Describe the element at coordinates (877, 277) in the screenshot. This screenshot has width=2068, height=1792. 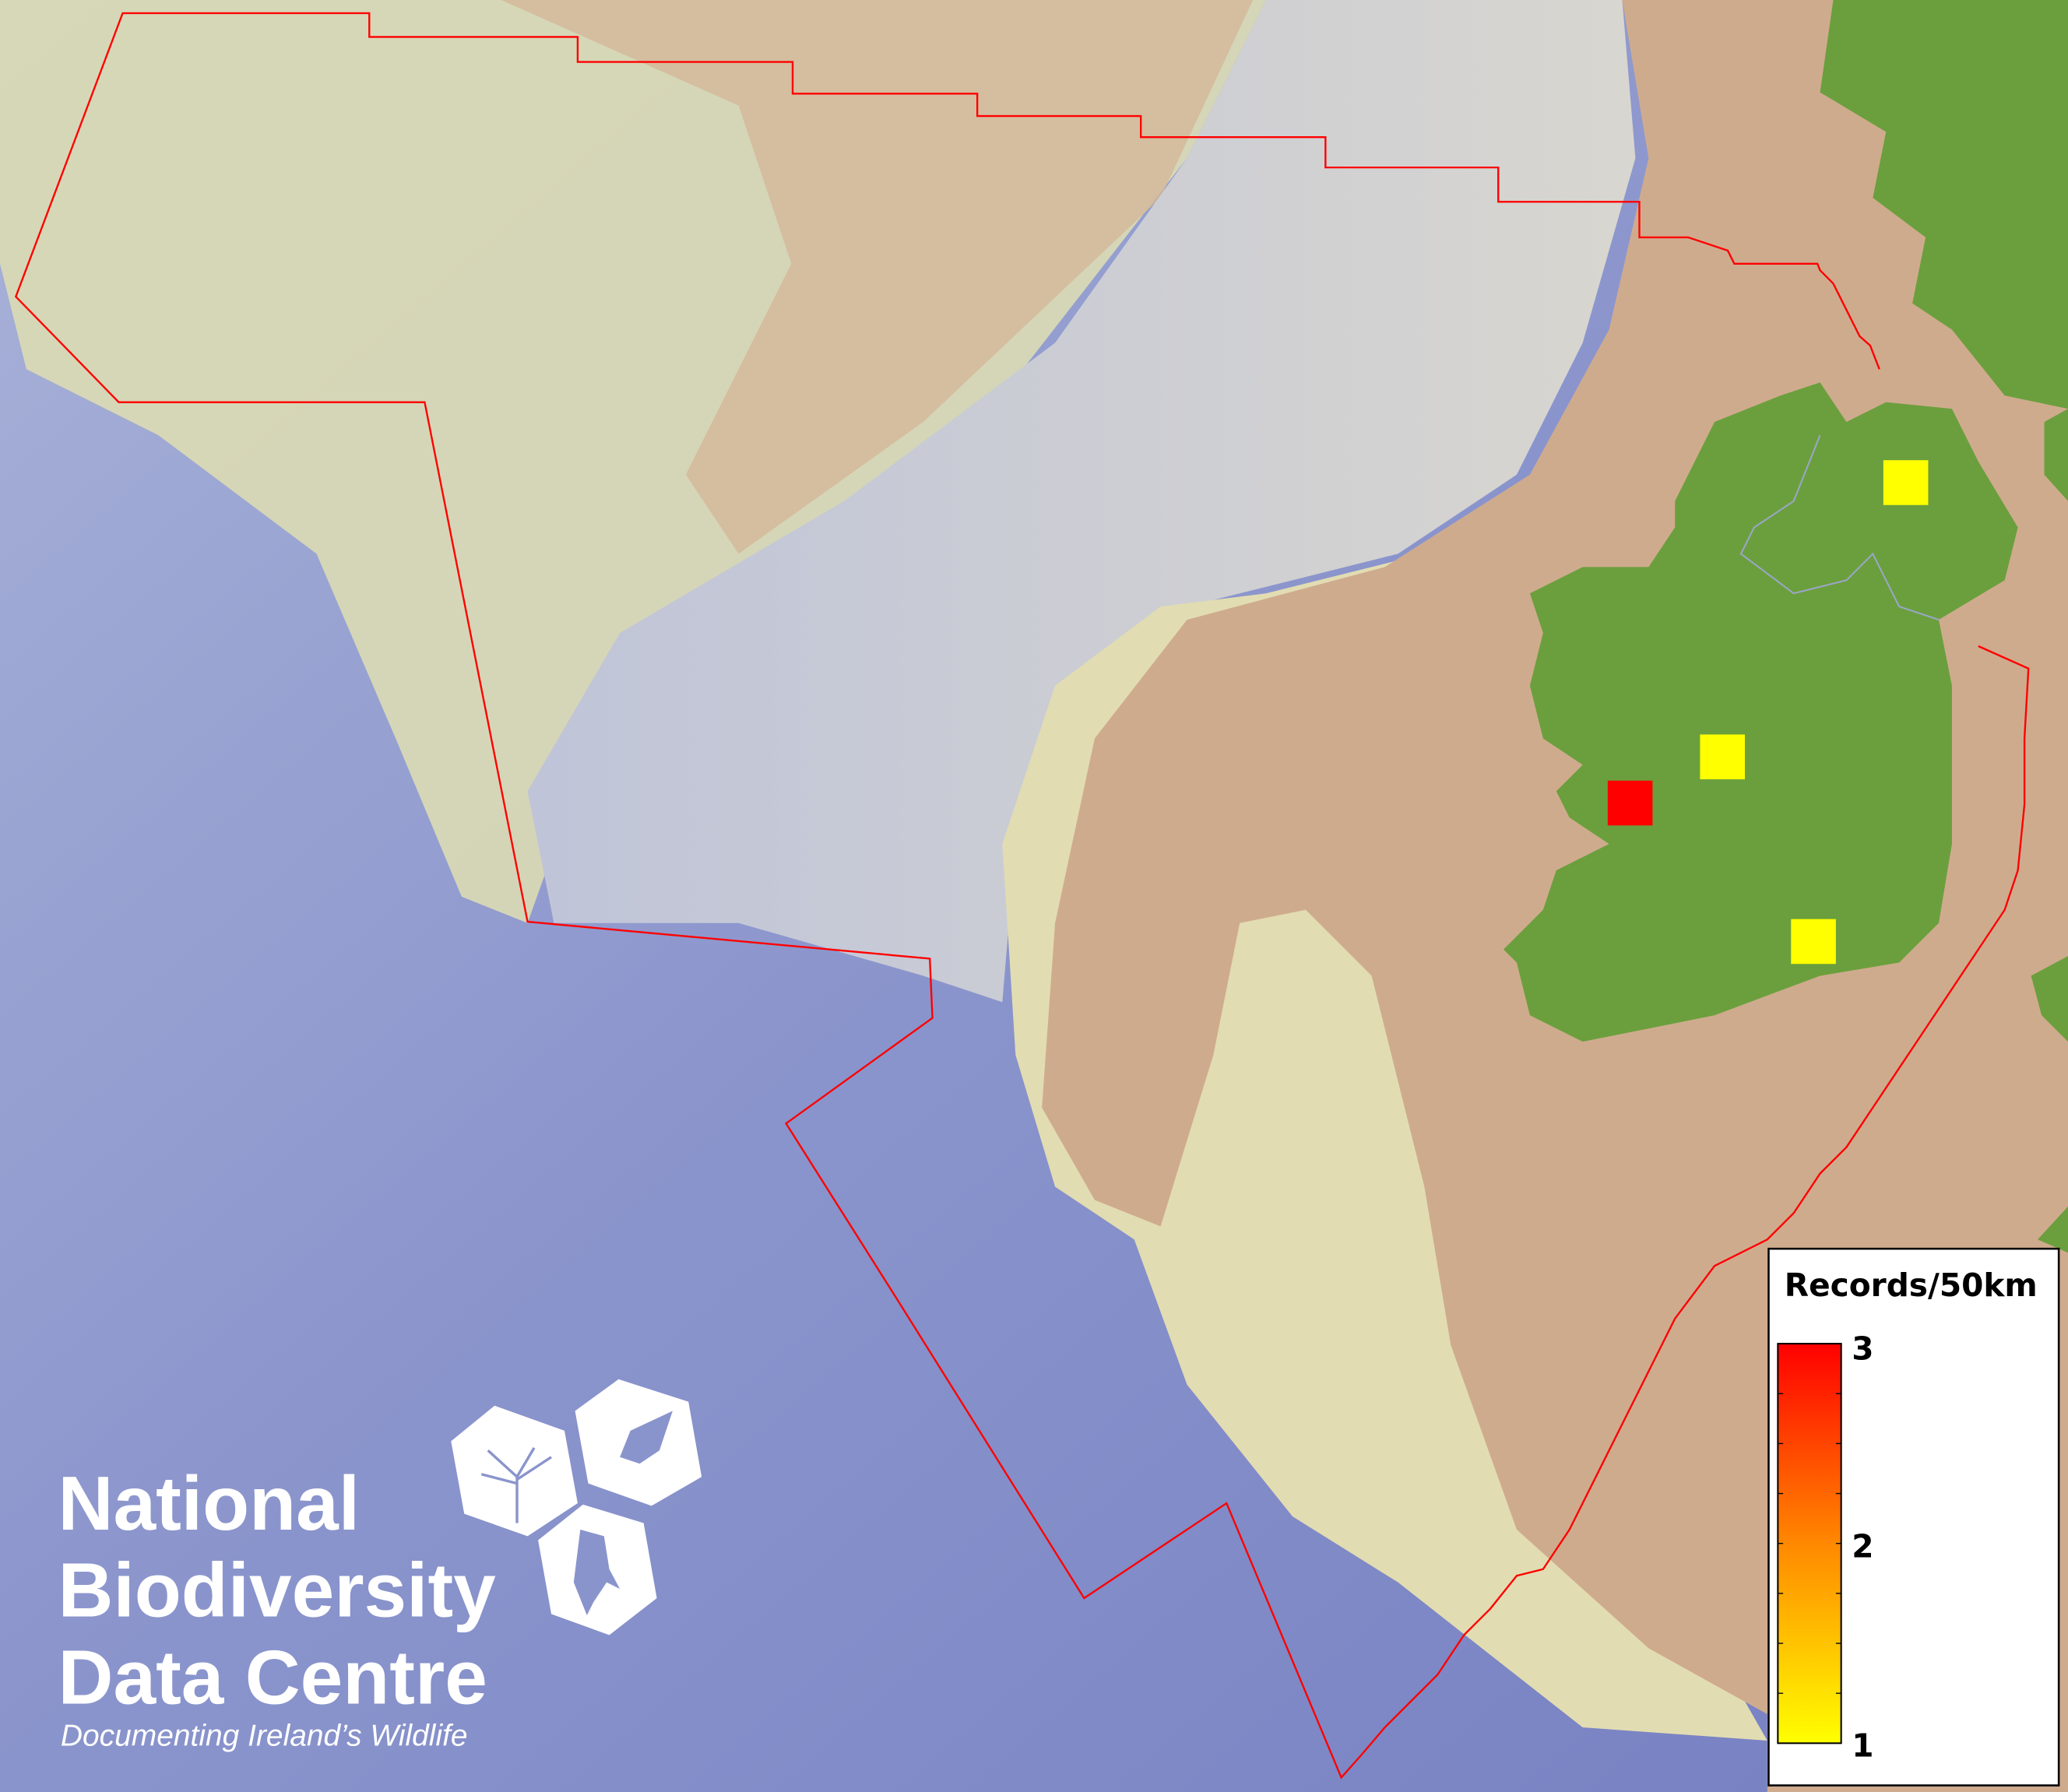
I see `plateau-tan` at that location.